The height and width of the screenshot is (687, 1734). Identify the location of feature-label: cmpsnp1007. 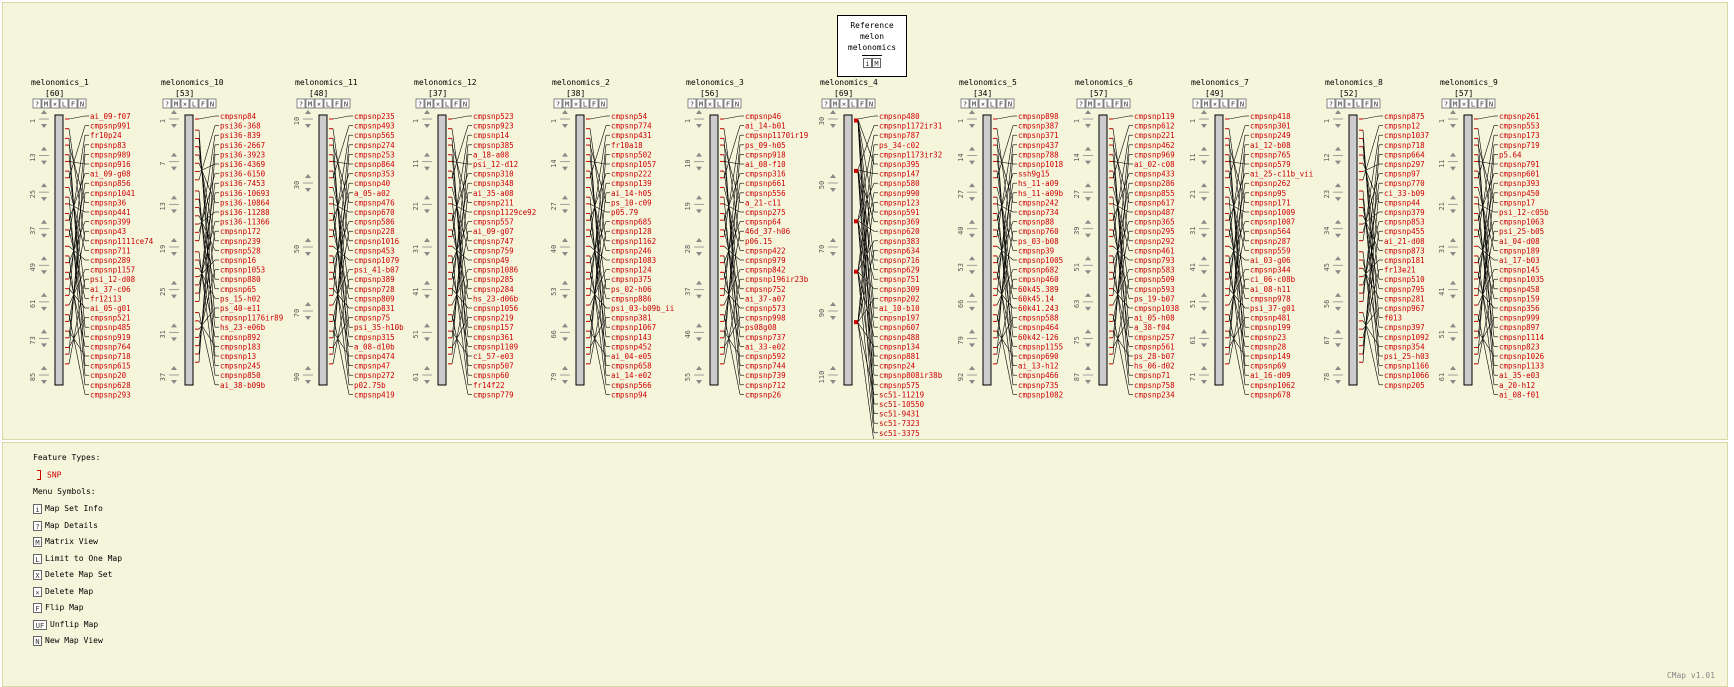
(1272, 222).